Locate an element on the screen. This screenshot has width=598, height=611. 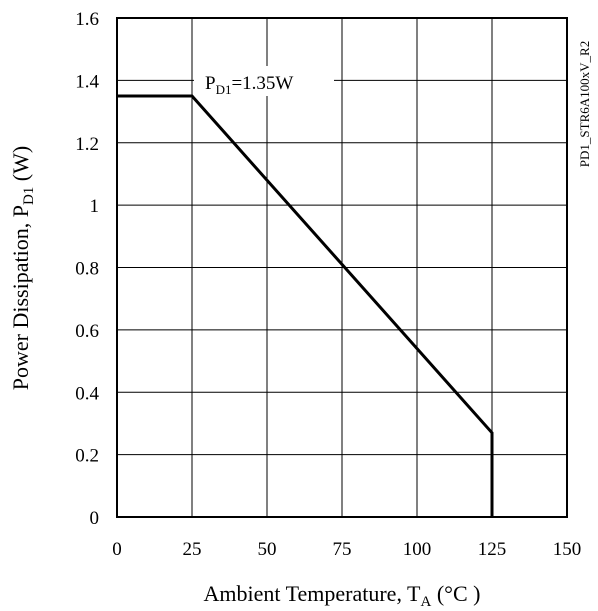
y-tick-label: 0.2 is located at coordinates (87, 456).